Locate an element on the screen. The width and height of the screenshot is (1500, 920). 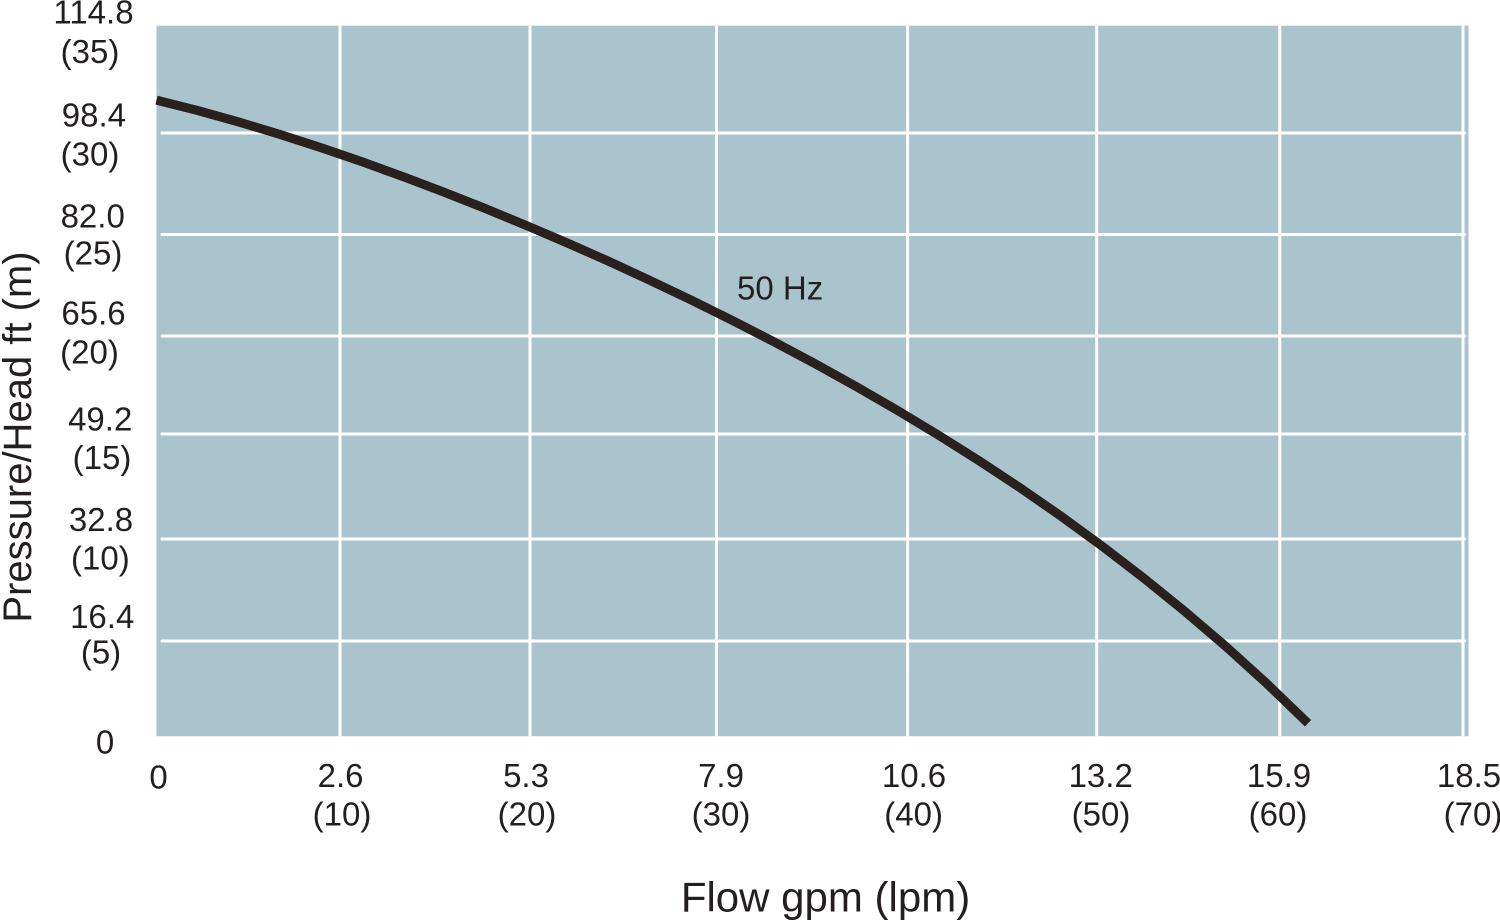
svg-text: 82.0 is located at coordinates (93, 216).